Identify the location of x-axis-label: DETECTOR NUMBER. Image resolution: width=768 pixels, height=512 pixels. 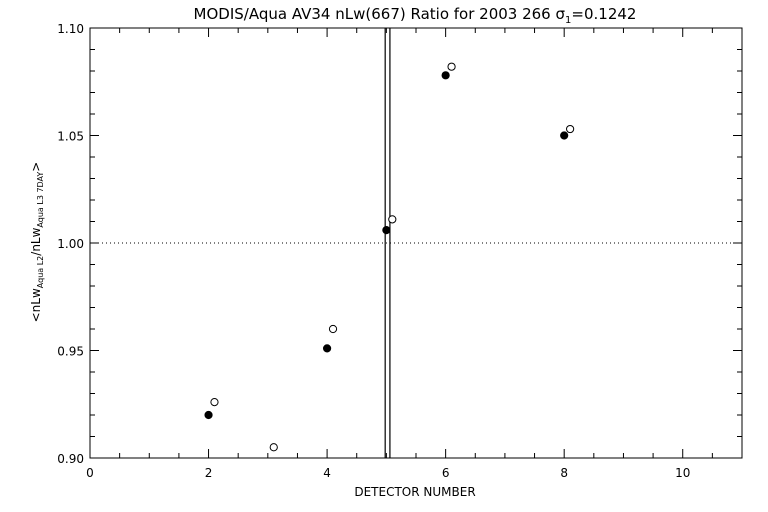
(414, 492).